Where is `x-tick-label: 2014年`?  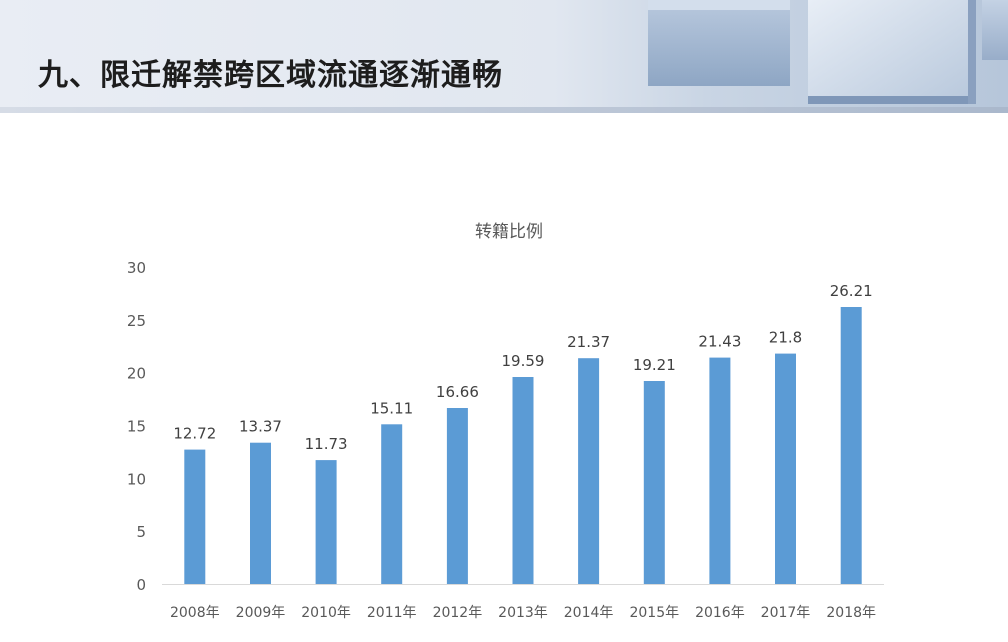 x-tick-label: 2014年 is located at coordinates (589, 613).